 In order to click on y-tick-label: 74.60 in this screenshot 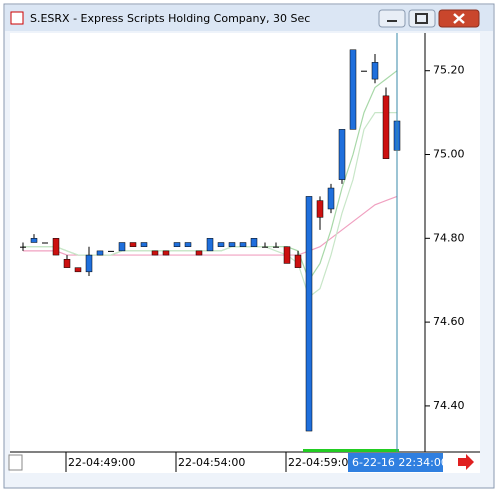, I will do `click(449, 321)`.